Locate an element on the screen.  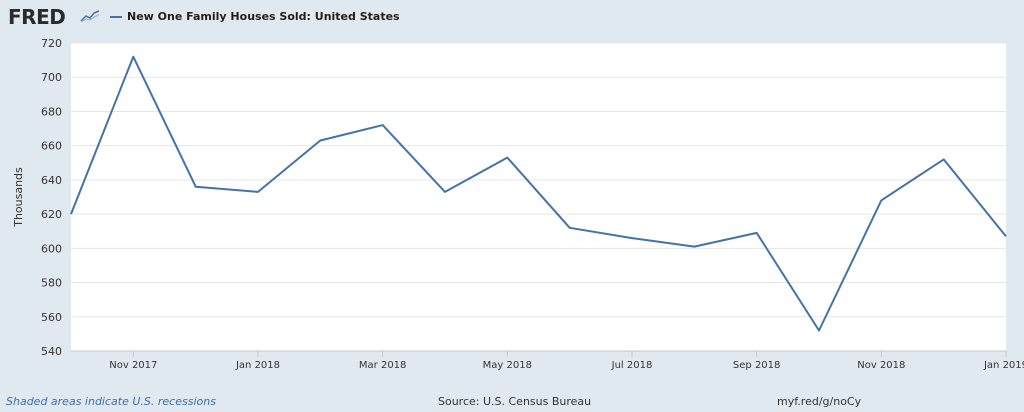
source-text: Source: U.S. Census Bureau is located at coordinates (515, 401).